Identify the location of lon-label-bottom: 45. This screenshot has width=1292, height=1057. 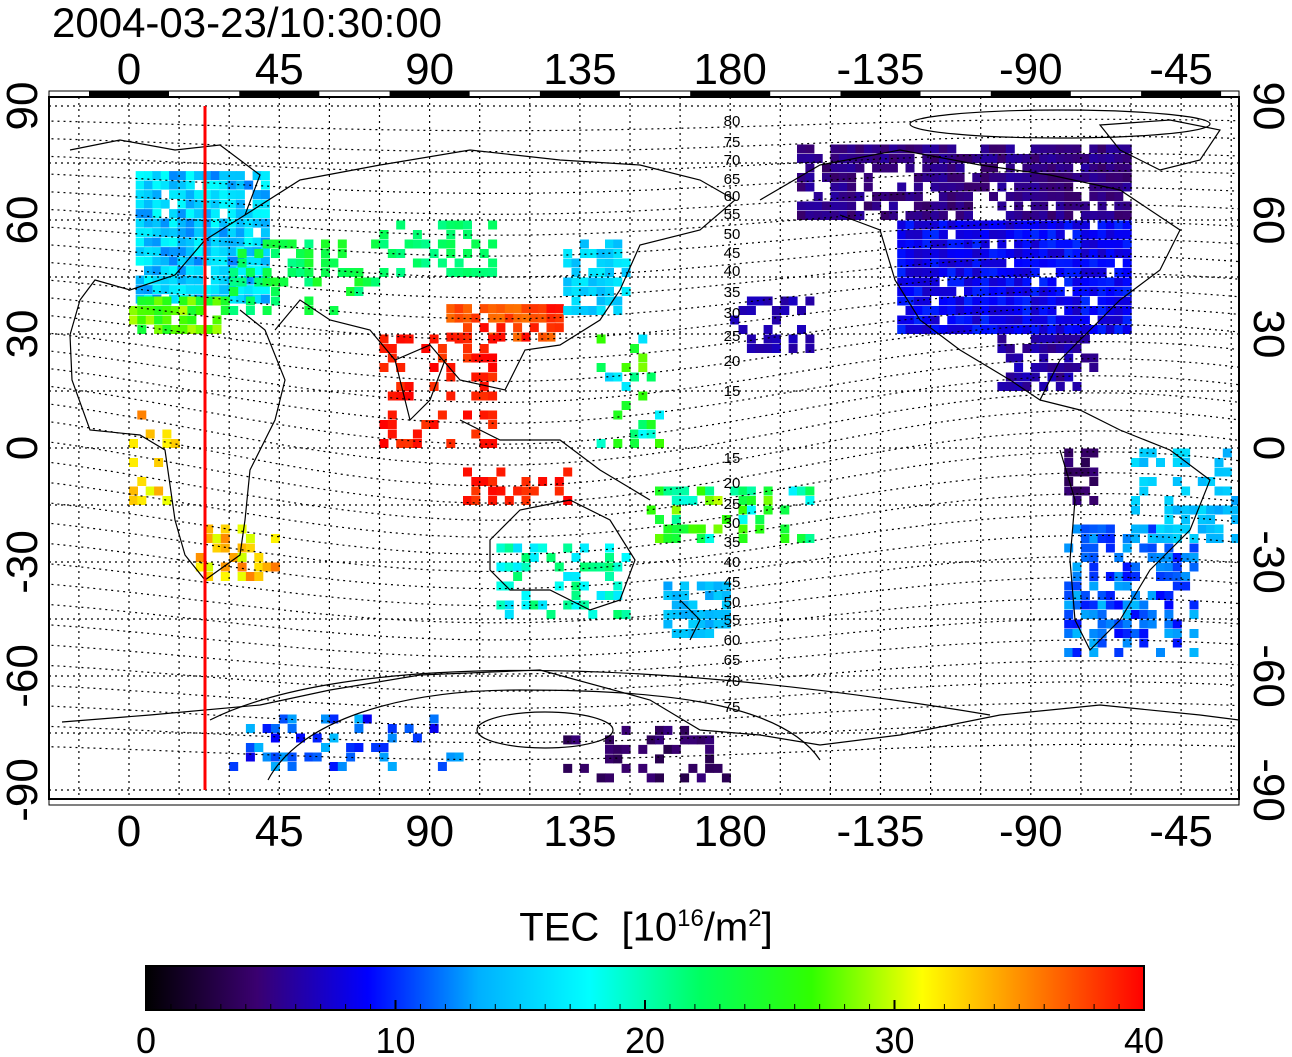
(279, 831).